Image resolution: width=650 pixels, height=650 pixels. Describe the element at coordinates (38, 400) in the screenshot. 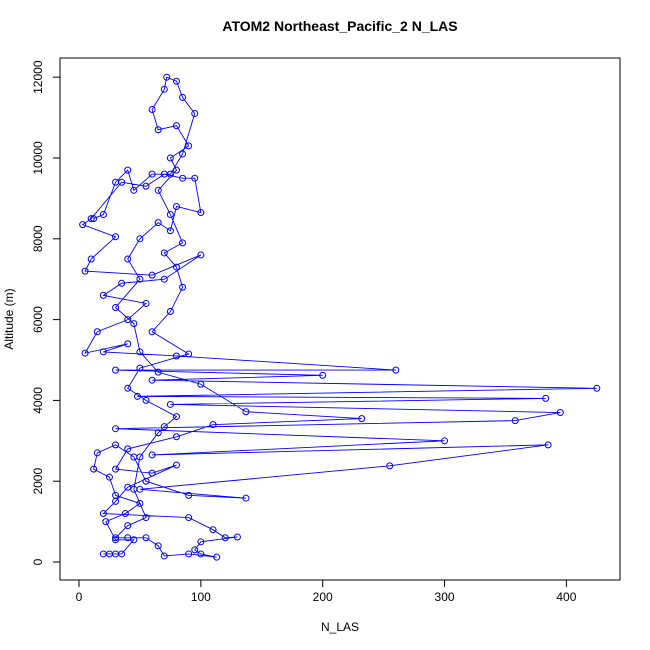

I see `y-tick-label: 4000` at that location.